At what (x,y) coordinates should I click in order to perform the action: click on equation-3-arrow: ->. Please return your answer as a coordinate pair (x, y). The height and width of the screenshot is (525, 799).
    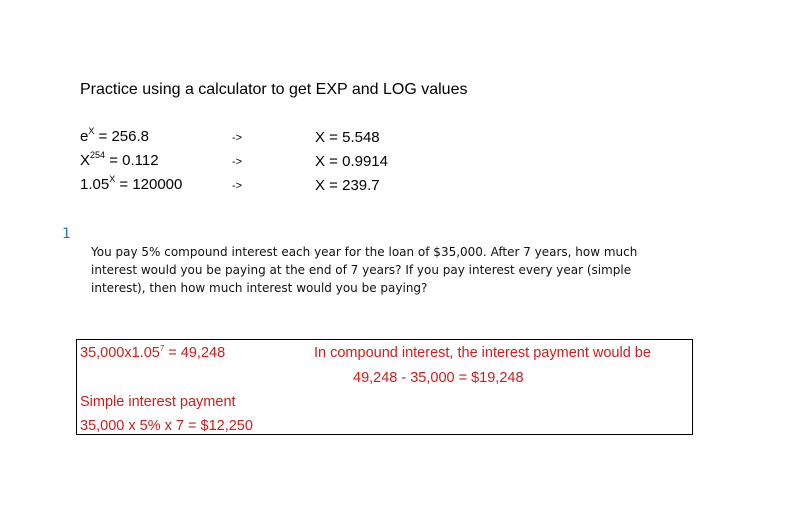
    Looking at the image, I should click on (237, 186).